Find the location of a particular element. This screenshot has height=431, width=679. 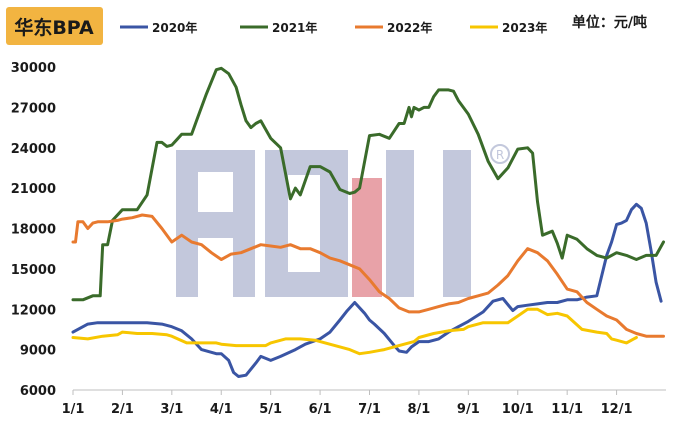

watermark-letter-m-middle is located at coordinates (367, 237).